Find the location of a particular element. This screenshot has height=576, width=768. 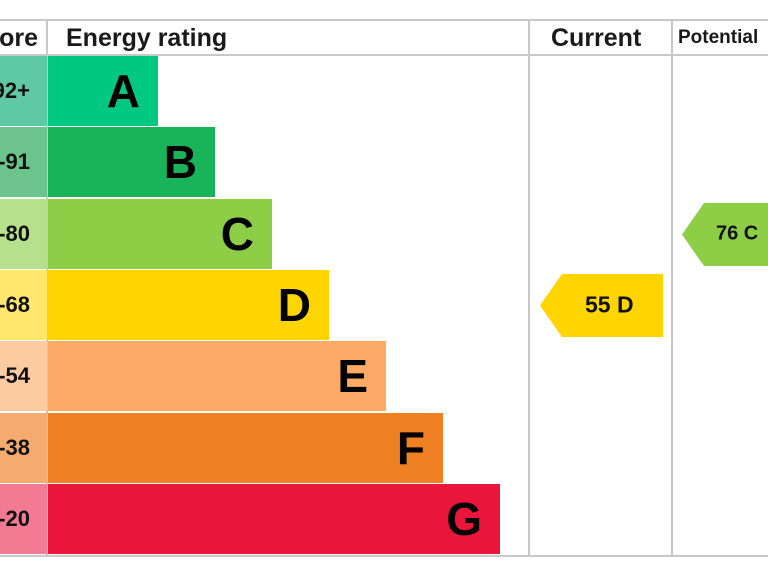

rating-letter: F is located at coordinates (410, 447).